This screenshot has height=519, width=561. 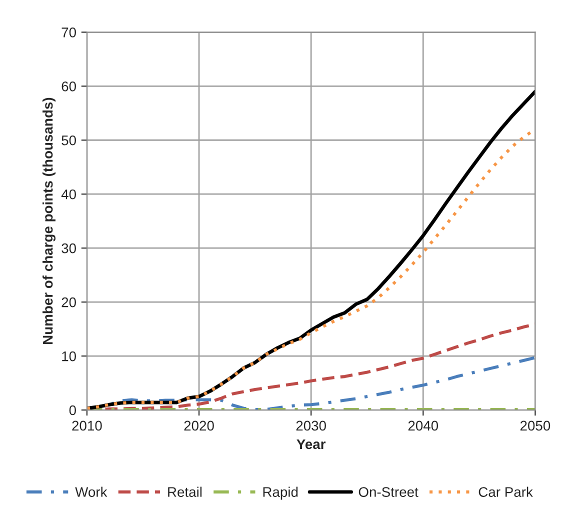 What do you see at coordinates (280, 493) in the screenshot?
I see `legend-label: Rapid` at bounding box center [280, 493].